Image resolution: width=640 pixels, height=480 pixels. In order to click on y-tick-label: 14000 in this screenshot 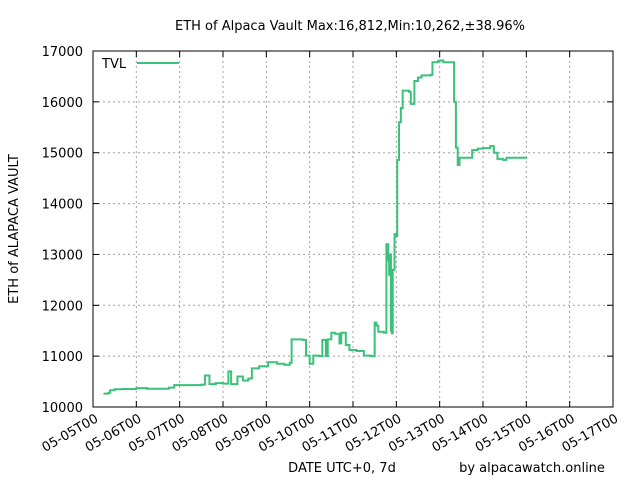, I will do `click(62, 205)`.